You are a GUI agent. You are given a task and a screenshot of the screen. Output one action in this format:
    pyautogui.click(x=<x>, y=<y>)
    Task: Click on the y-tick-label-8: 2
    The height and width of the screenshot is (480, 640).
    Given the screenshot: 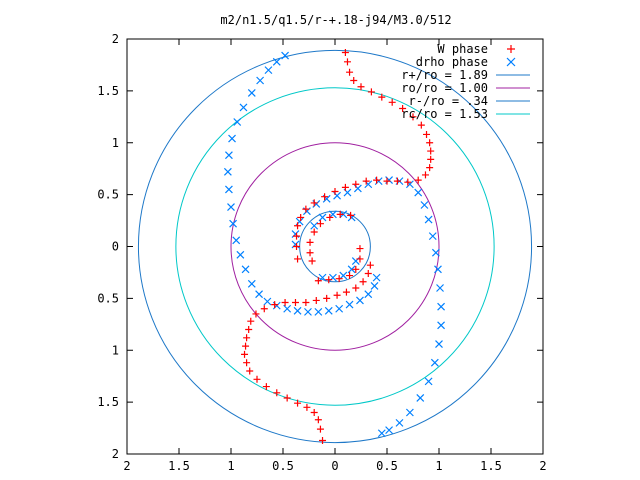 What is the action you would take?
    pyautogui.click(x=115, y=454)
    